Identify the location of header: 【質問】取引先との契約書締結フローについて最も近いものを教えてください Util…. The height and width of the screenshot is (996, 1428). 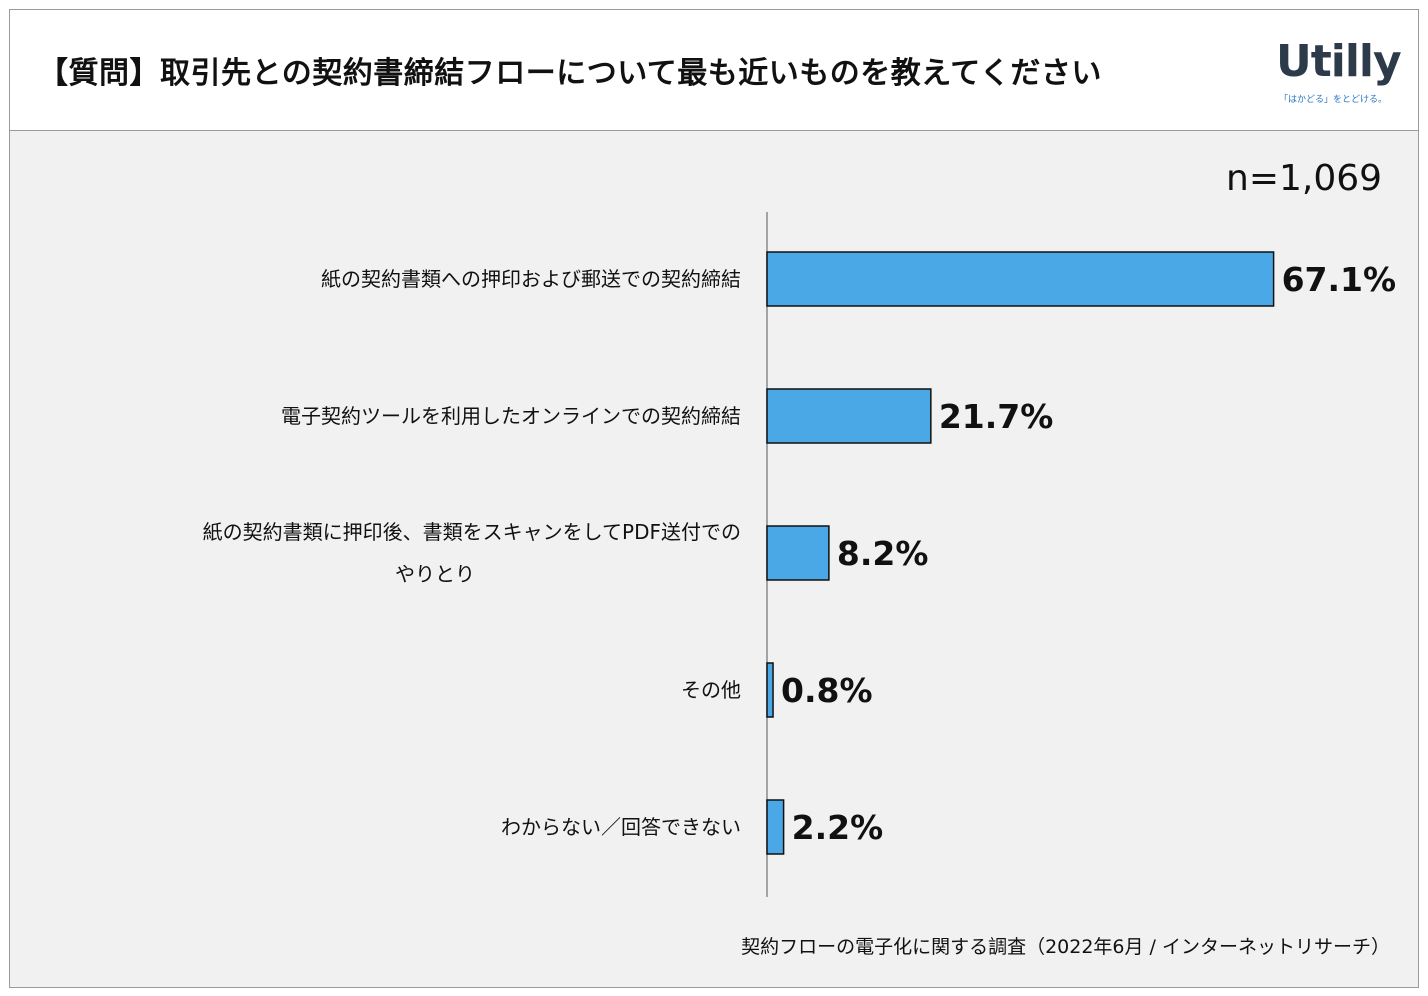
(714, 70).